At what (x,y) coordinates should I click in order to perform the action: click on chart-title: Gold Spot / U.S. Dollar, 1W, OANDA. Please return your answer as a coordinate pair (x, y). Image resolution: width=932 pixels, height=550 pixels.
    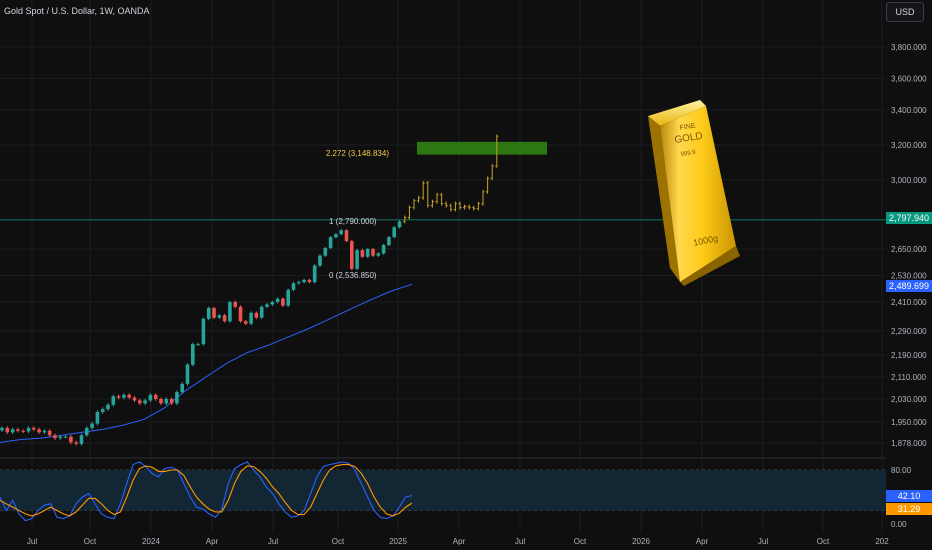
    Looking at the image, I should click on (77, 11).